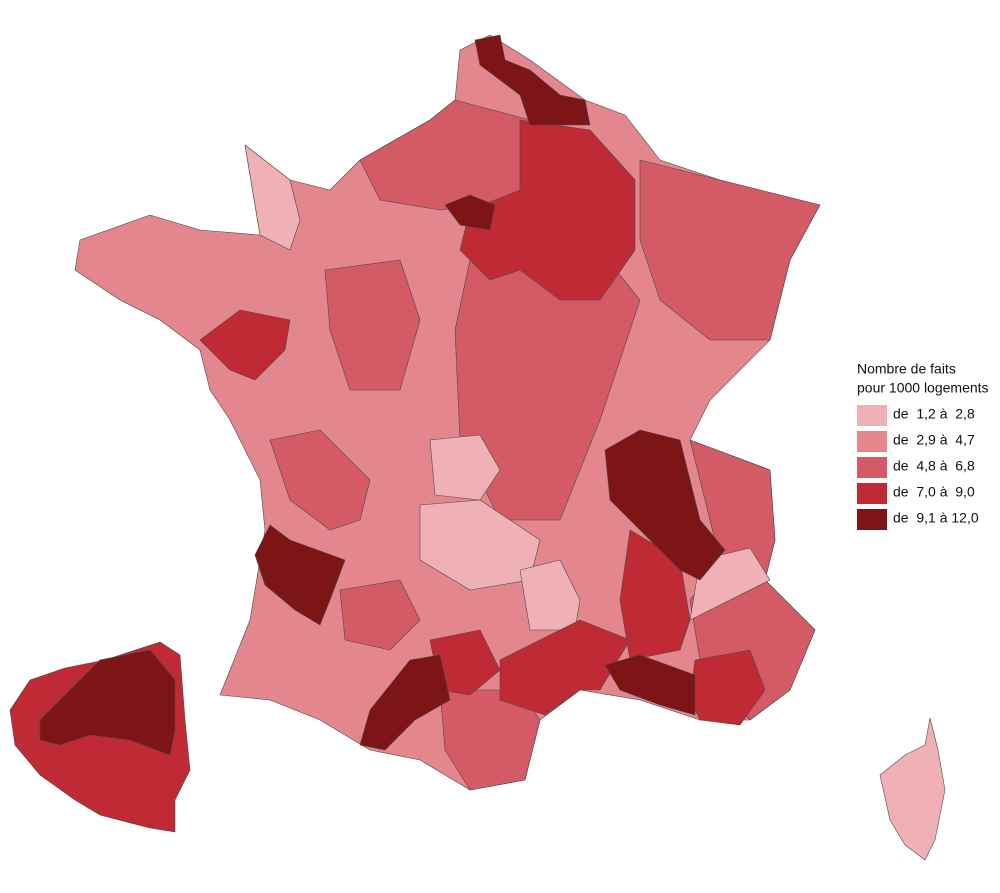 Image resolution: width=1000 pixels, height=893 pixels. What do you see at coordinates (934, 466) in the screenshot?
I see `legend-label: de 4,8 à 6,8` at bounding box center [934, 466].